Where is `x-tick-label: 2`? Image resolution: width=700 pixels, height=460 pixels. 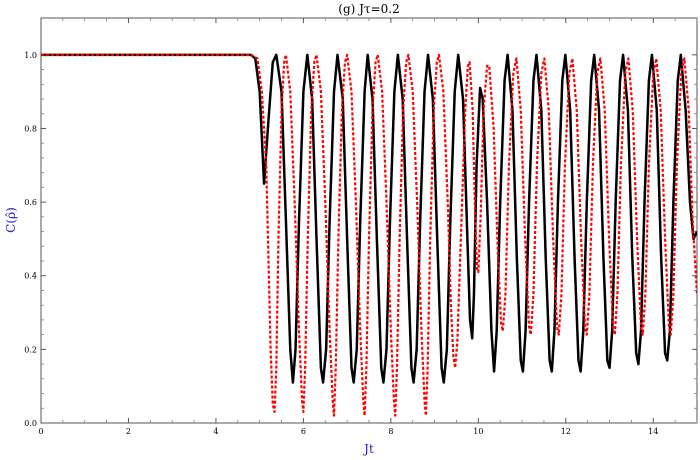
x-tick-label: 2 is located at coordinates (128, 431).